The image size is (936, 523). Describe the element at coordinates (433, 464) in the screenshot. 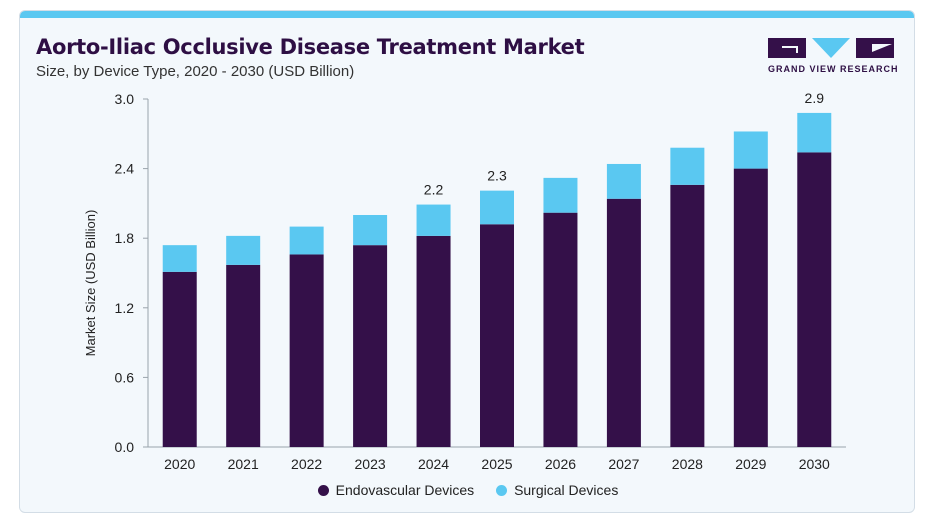

I see `x-tick-label: 2024` at that location.